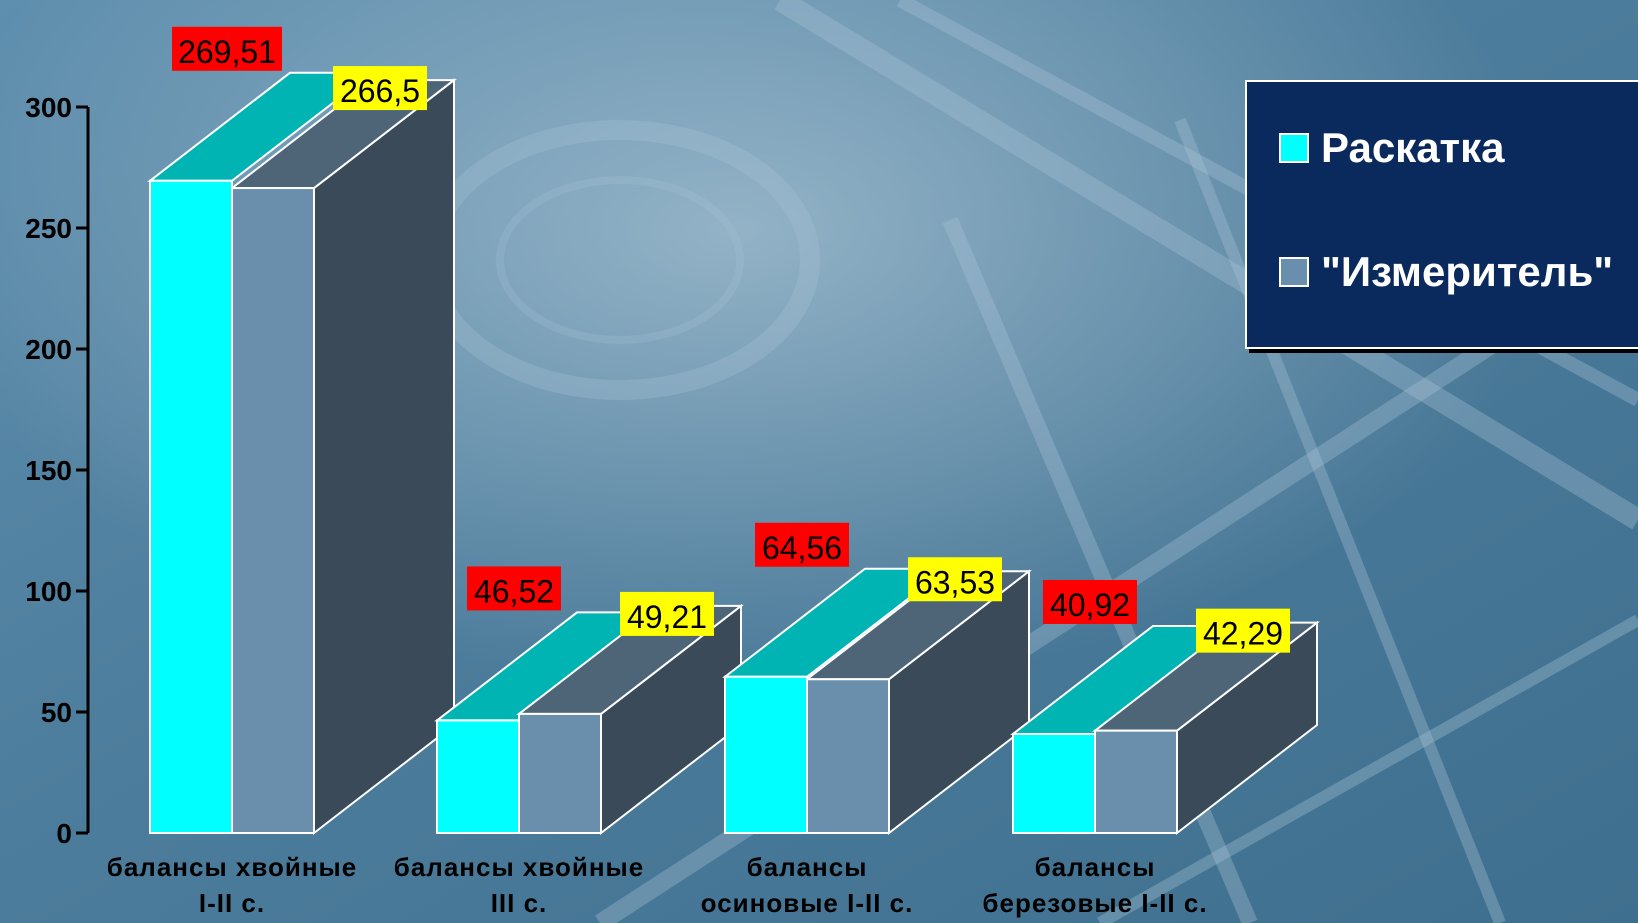  Describe the element at coordinates (232, 903) in the screenshot. I see `category-label: I-II с.` at that location.